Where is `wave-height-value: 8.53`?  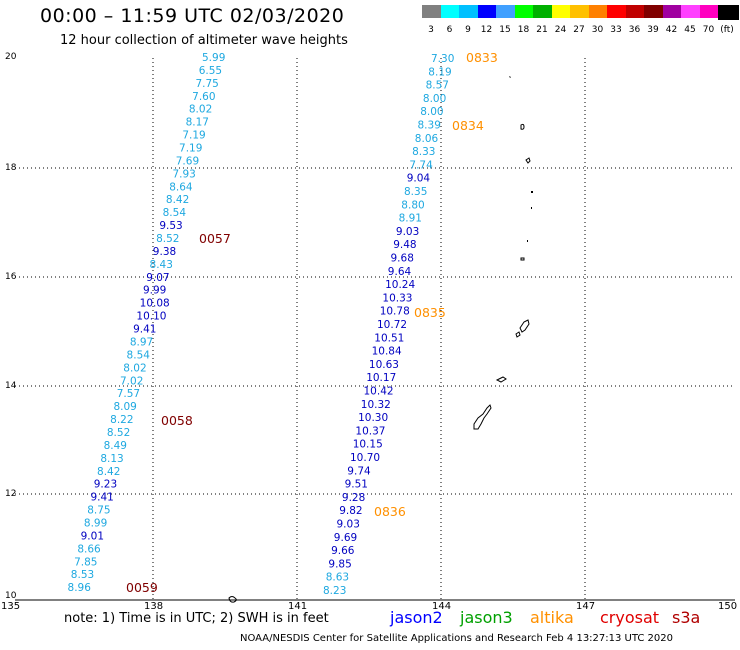 wave-height-value: 8.53 is located at coordinates (82, 575).